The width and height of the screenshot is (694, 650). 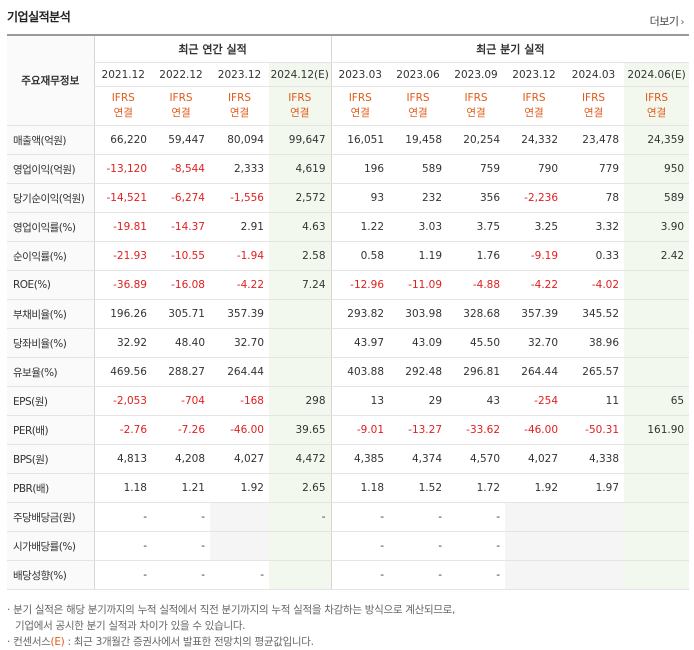 I want to click on table-cell: -50.31, so click(x=594, y=430).